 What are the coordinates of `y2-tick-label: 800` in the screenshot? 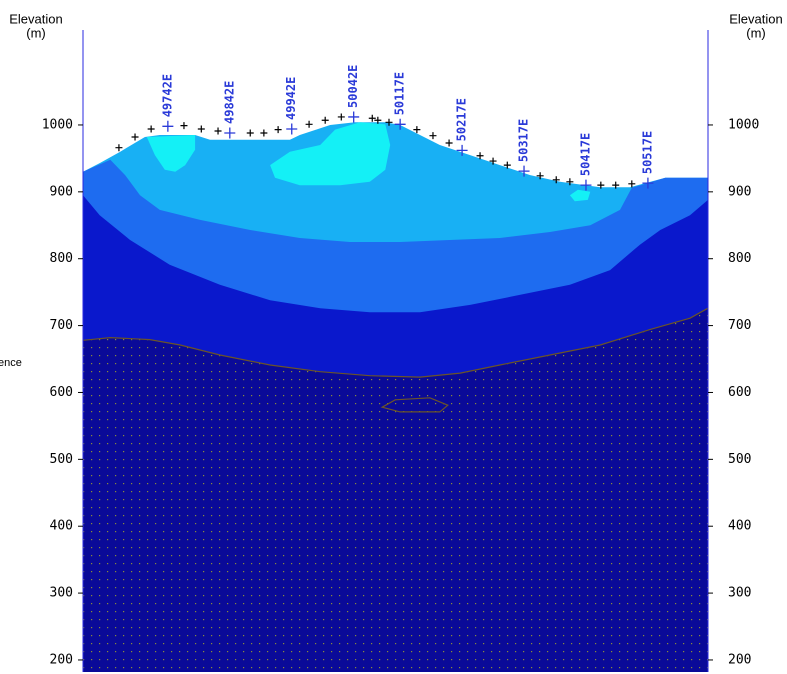 It's located at (739, 258).